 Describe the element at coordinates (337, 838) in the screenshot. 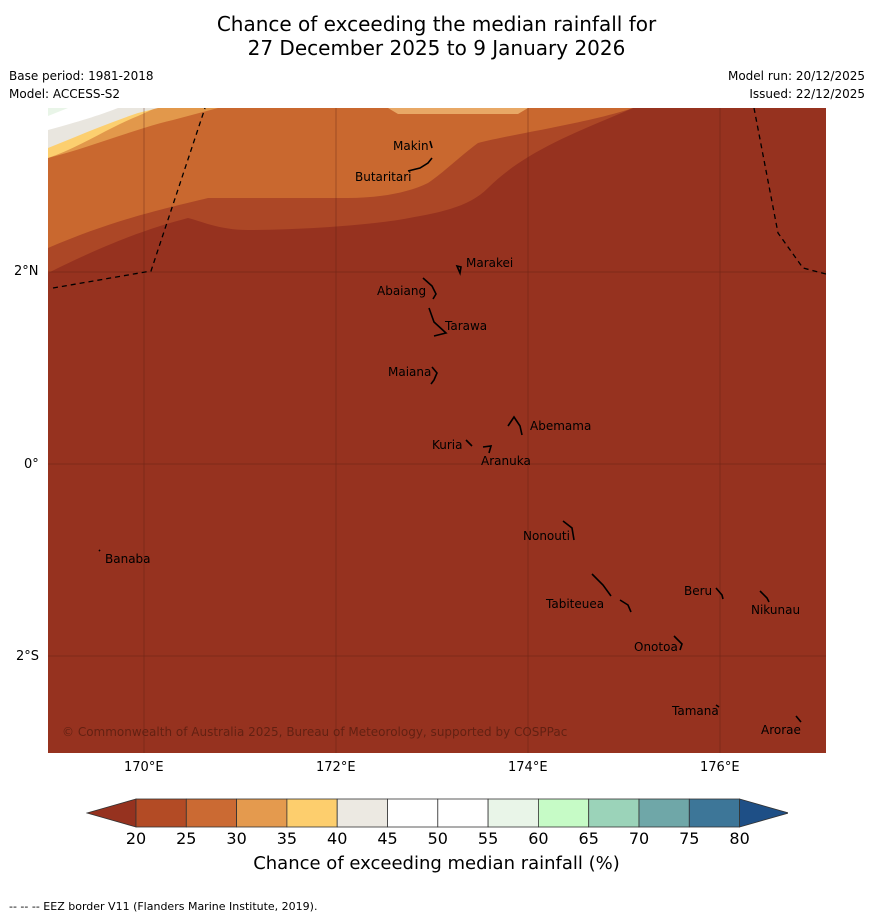

I see `colorbar-tick-label: 40` at that location.